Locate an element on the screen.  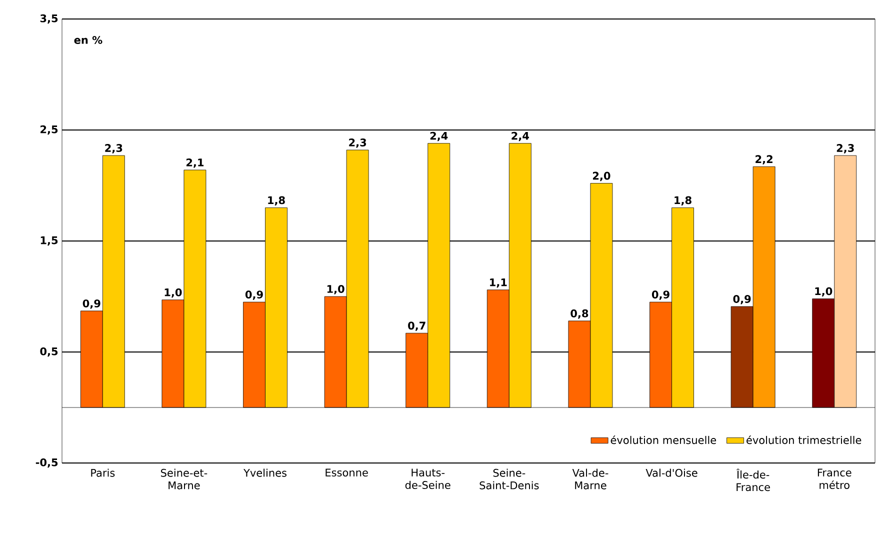
x-tick-label: Seine-Saint-Denis is located at coordinates (509, 479).